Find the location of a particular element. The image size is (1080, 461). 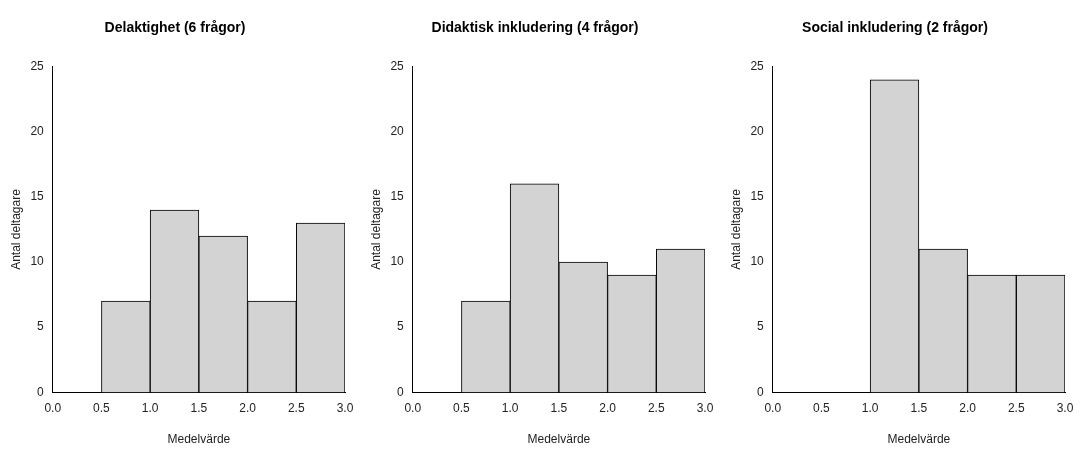

chart-title: Delaktighet (6 frågor) is located at coordinates (175, 27).